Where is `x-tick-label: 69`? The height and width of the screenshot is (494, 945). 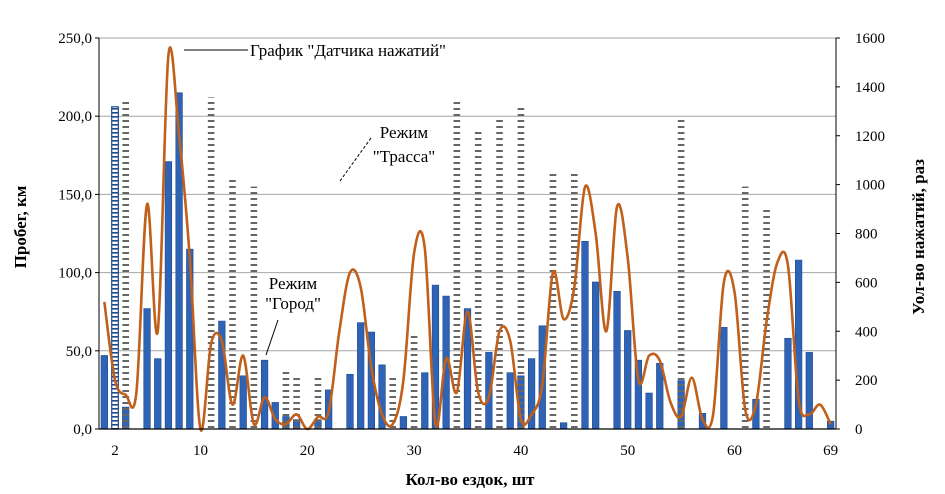
x-tick-label: 69 is located at coordinates (830, 451).